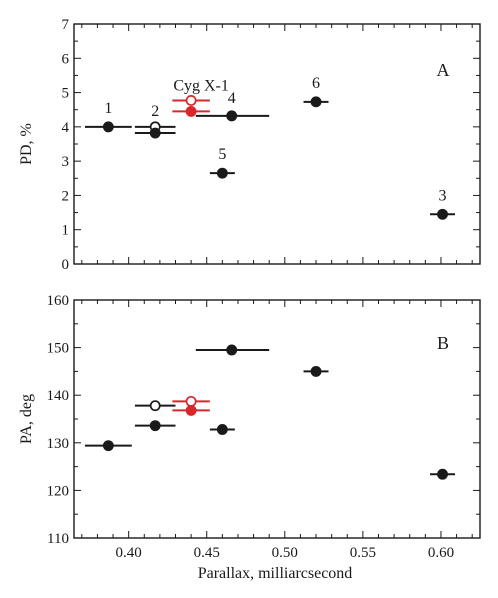 The image size is (498, 598). I want to click on y-tick-label: 3, so click(66, 162).